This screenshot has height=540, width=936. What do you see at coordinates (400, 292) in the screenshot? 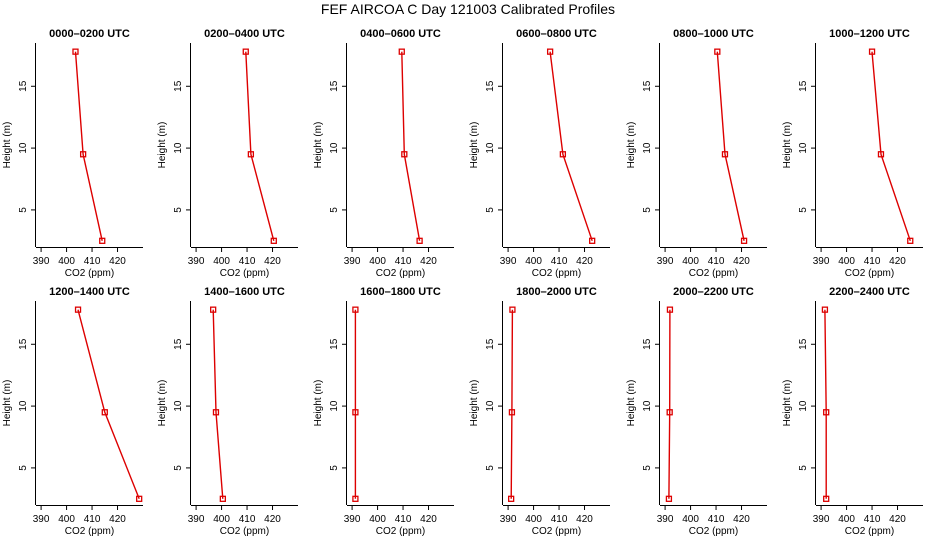
I see `panel-title: 1600–1800 UTC` at bounding box center [400, 292].